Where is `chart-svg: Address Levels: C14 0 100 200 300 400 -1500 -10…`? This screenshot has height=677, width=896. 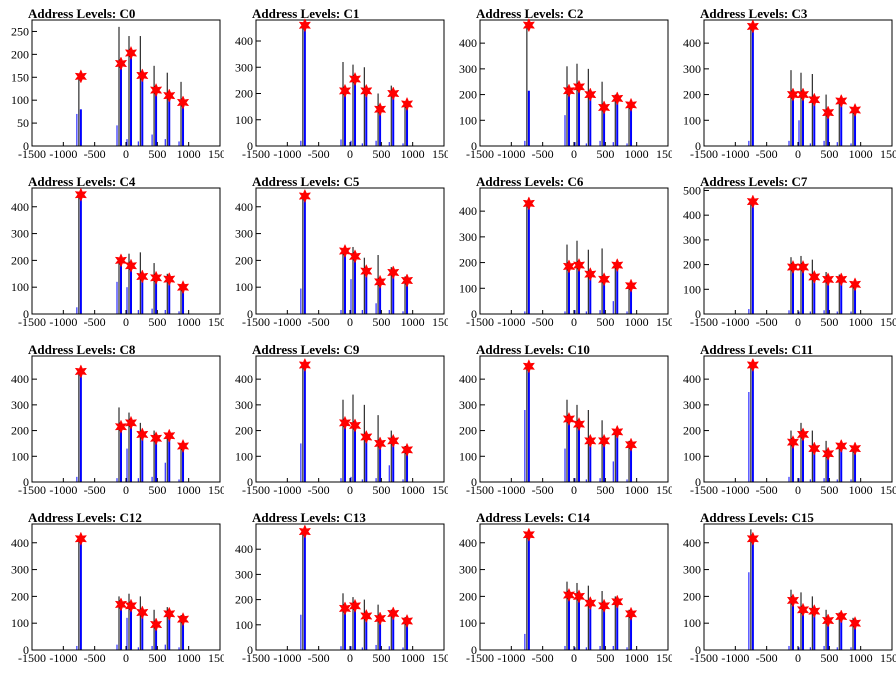
chart-svg: Address Levels: C14 0 100 200 300 400 -1500 -10… is located at coordinates (569, 587).